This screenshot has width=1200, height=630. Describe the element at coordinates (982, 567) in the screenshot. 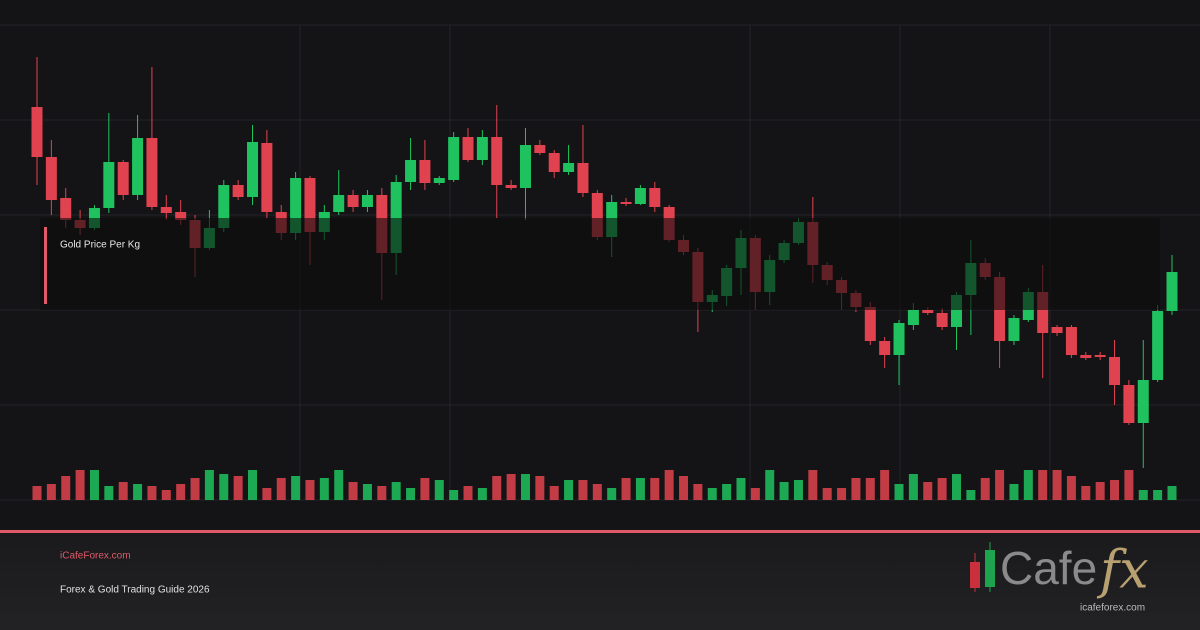

I see `logo-icon` at that location.